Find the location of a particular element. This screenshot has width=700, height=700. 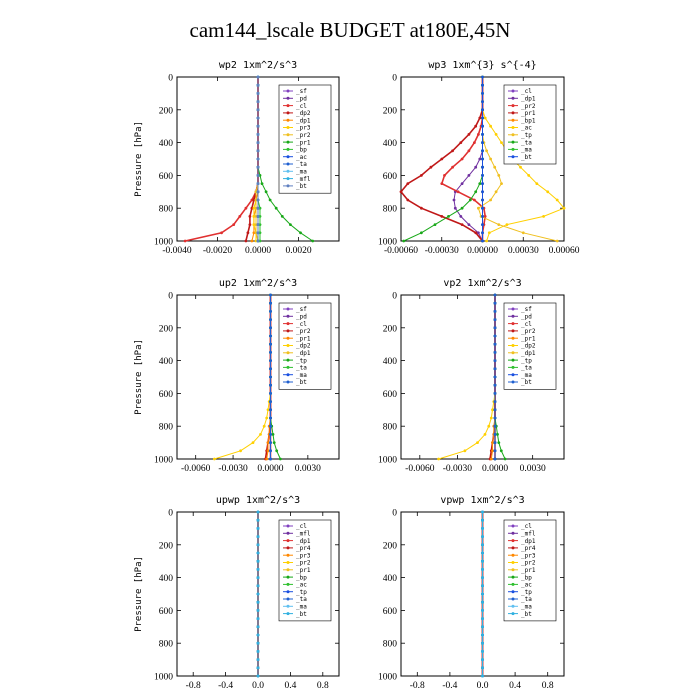

figure-title: cam144_lscale BUDGET at180E,45N is located at coordinates (350, 30).